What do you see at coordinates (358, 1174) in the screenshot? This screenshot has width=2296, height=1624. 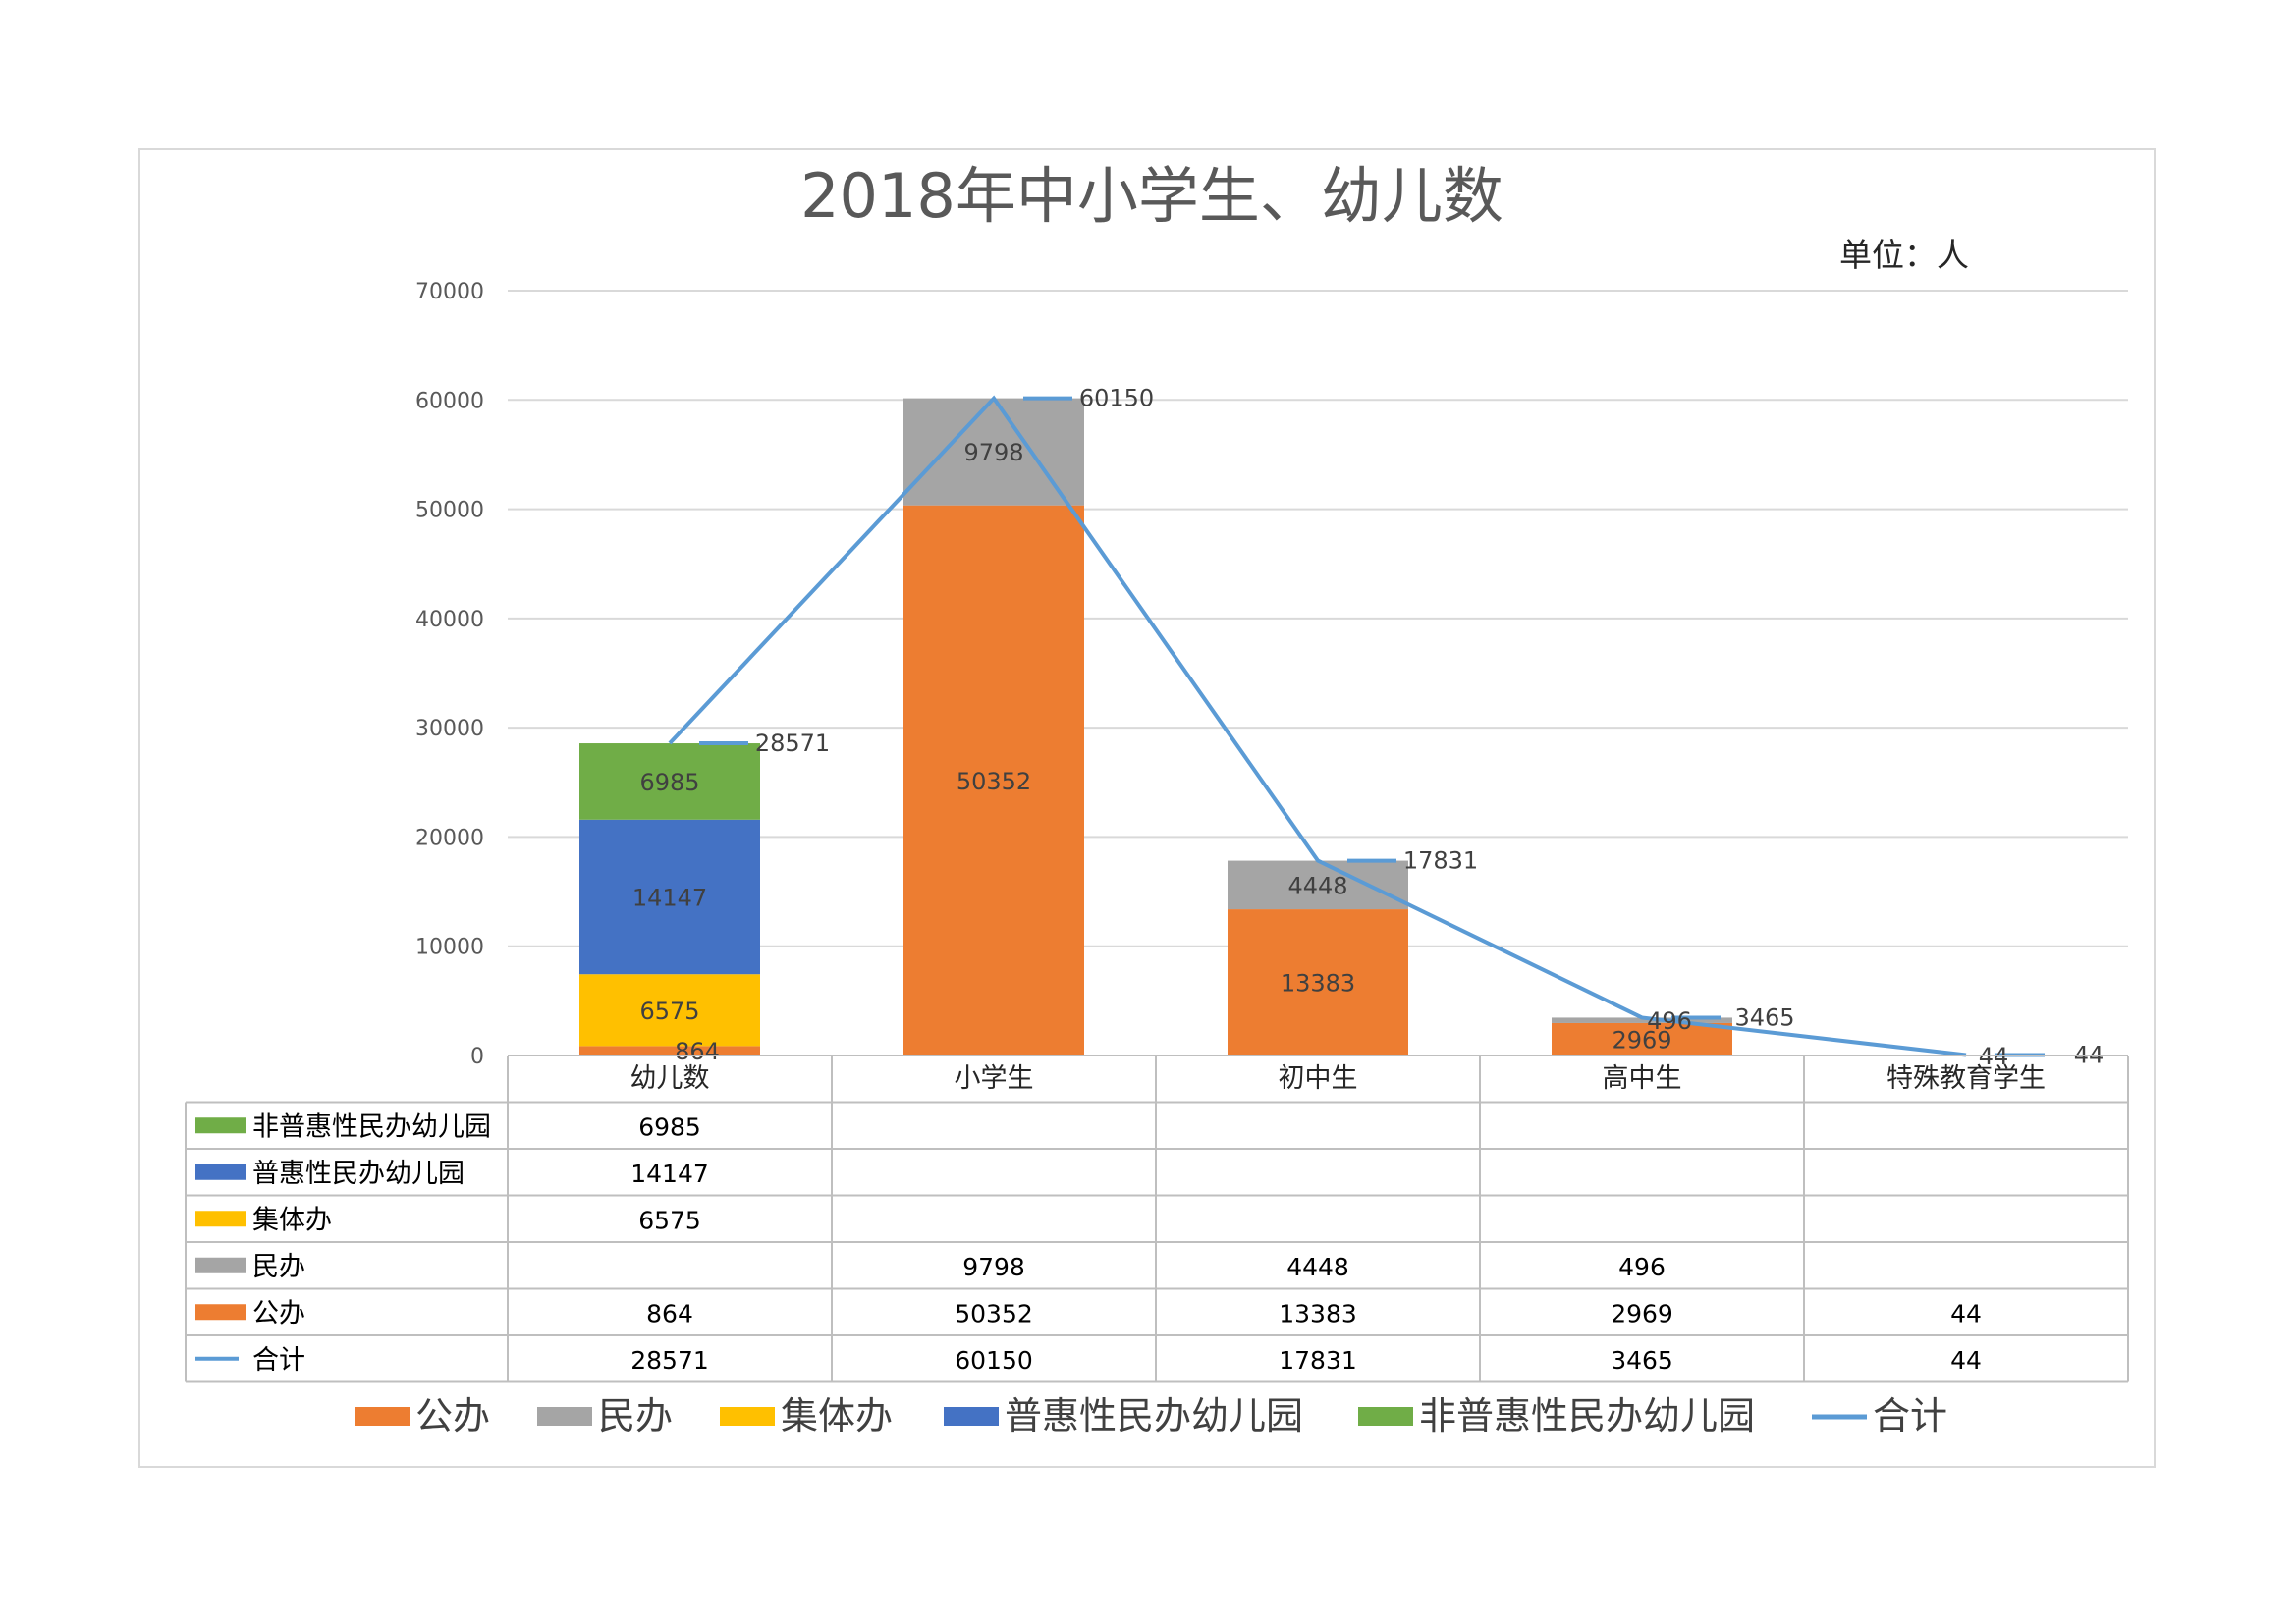 I see `table-row-label: 普惠性民办幼儿园` at bounding box center [358, 1174].